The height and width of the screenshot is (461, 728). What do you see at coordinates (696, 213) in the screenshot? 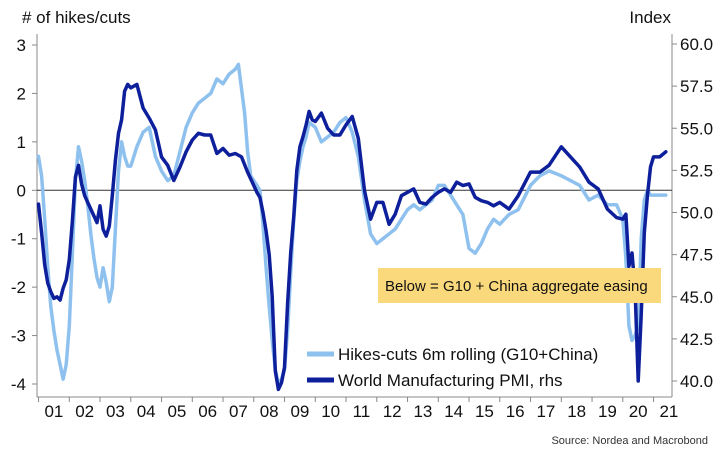
I see `right-tick-label: 50.0` at bounding box center [696, 213].